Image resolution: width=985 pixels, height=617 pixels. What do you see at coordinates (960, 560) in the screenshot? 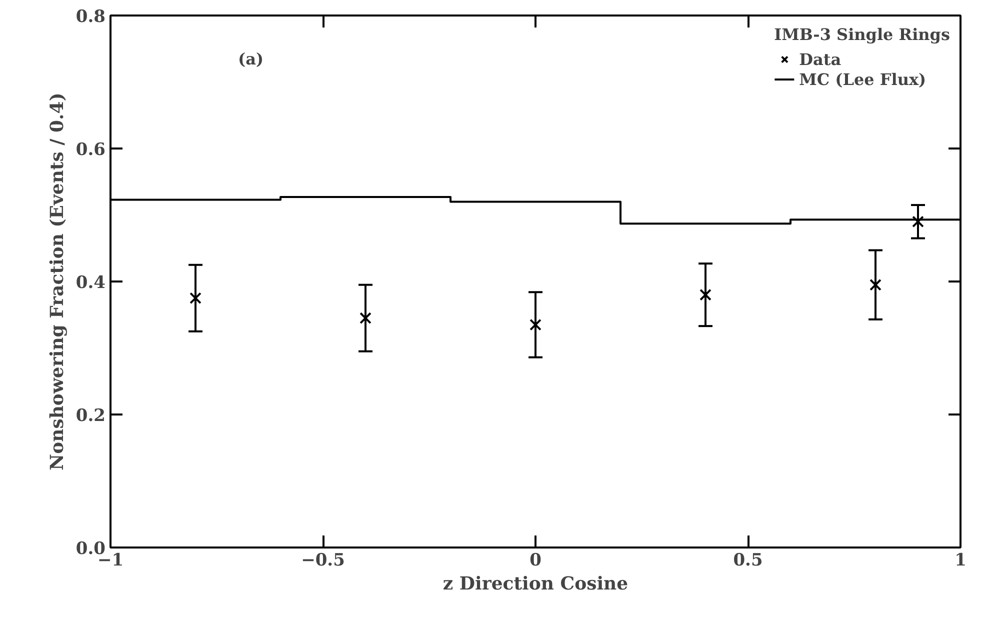
I see `x-tick-label: 1` at bounding box center [960, 560].